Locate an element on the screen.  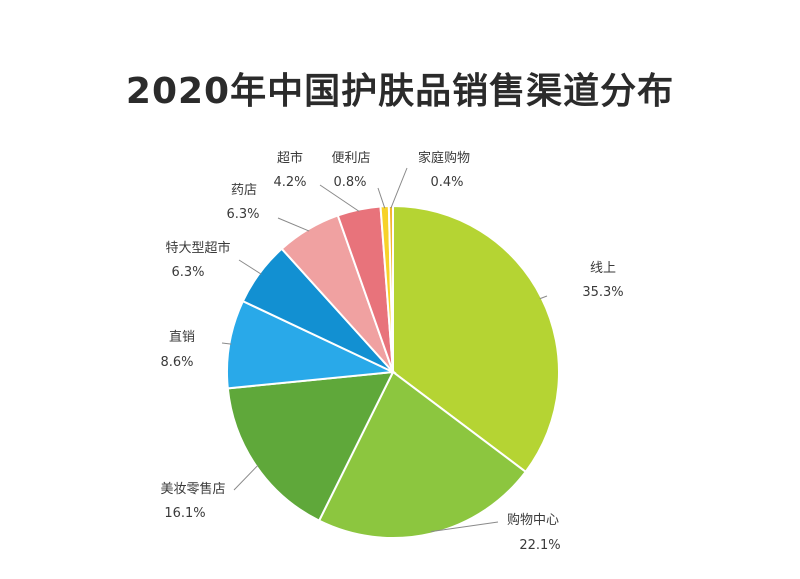
slice-value-7: 0.8% is located at coordinates (349, 182).